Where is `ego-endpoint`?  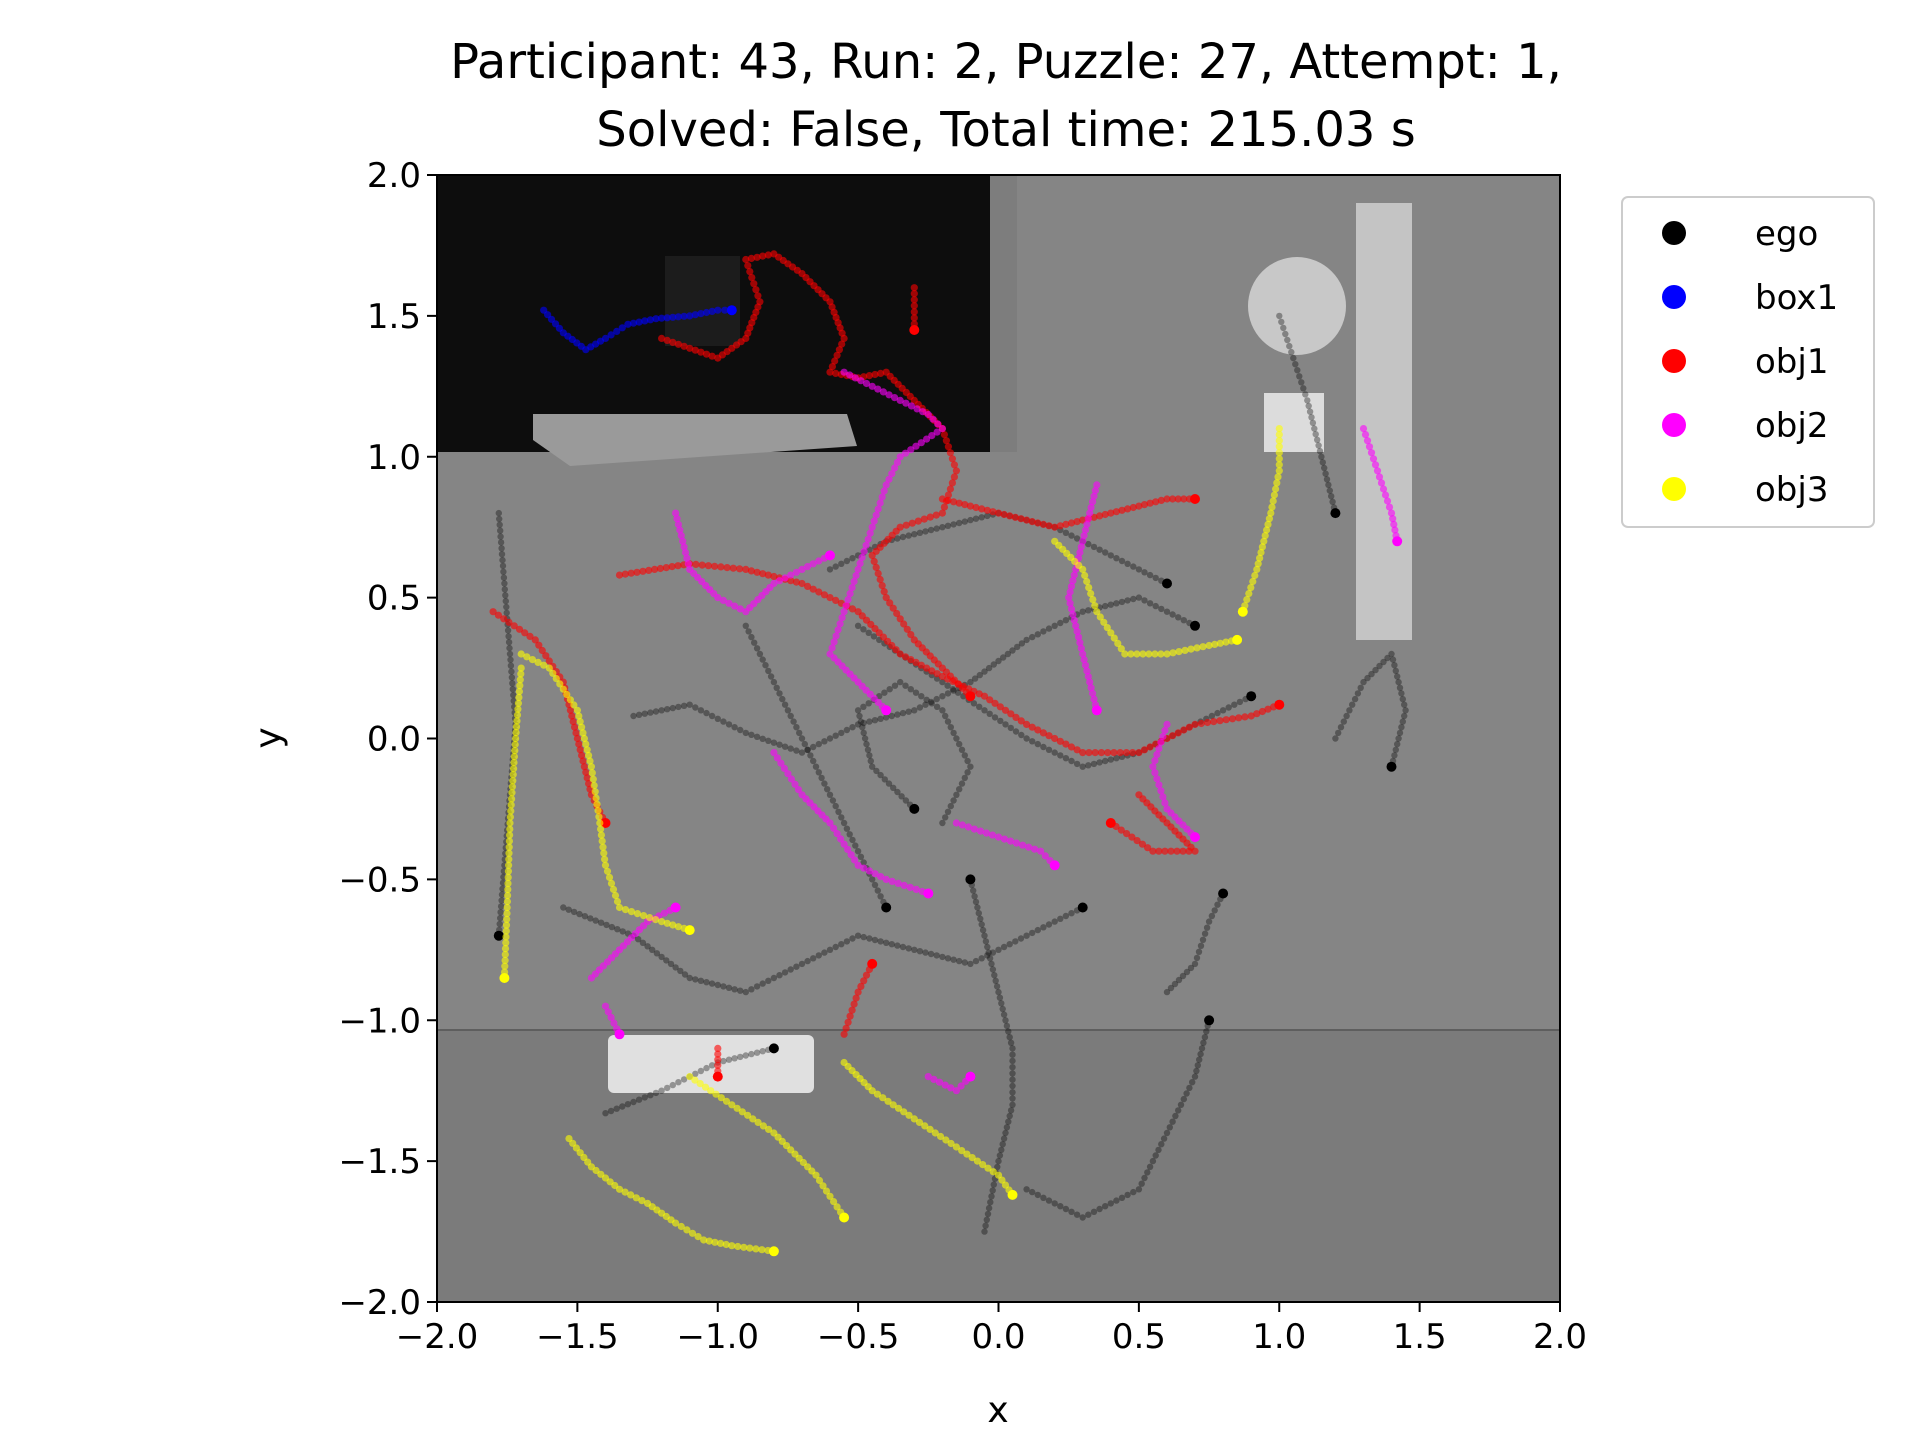 ego-endpoint is located at coordinates (914, 808).